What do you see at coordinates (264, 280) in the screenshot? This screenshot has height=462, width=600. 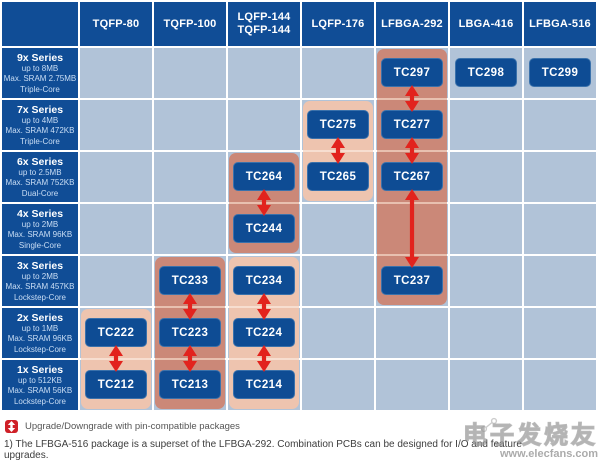 I see `chip-tc234: TC234` at bounding box center [264, 280].